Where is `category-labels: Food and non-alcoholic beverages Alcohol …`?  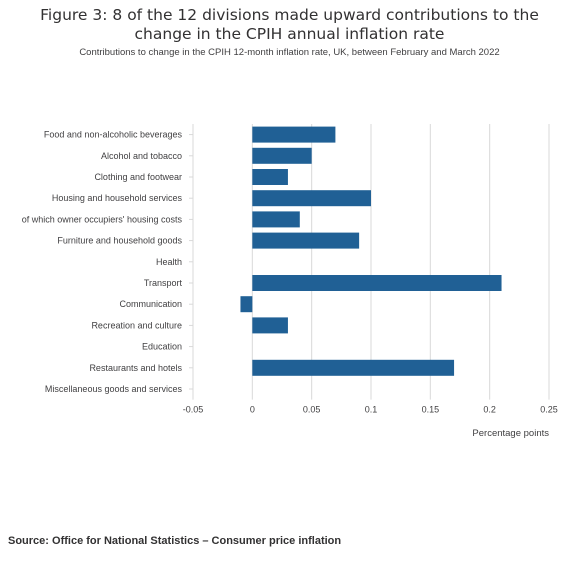
category-labels: Food and non-alcoholic beverages Alcohol … is located at coordinates (102, 262).